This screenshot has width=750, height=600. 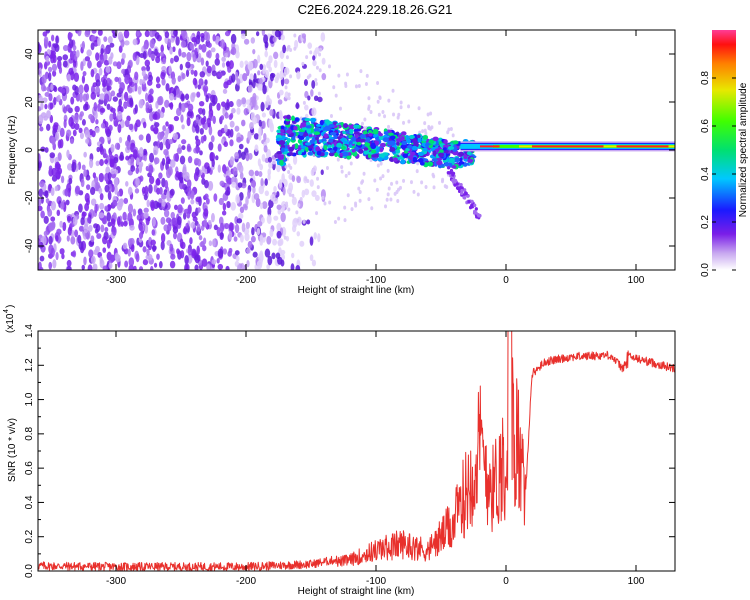 I want to click on colorbar-tick-label: 0.6, so click(x=705, y=126).